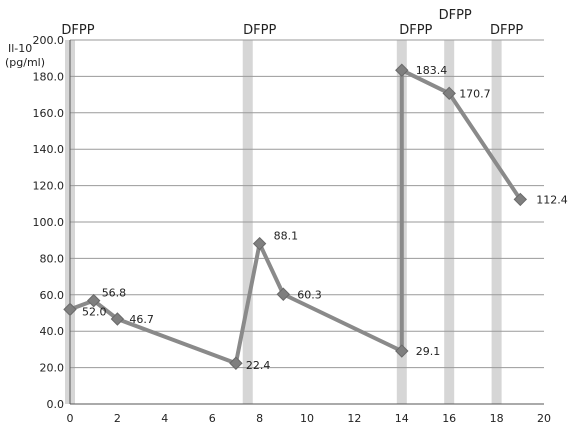  I want to click on y-tick-label-6: 120.0, so click(49, 186).